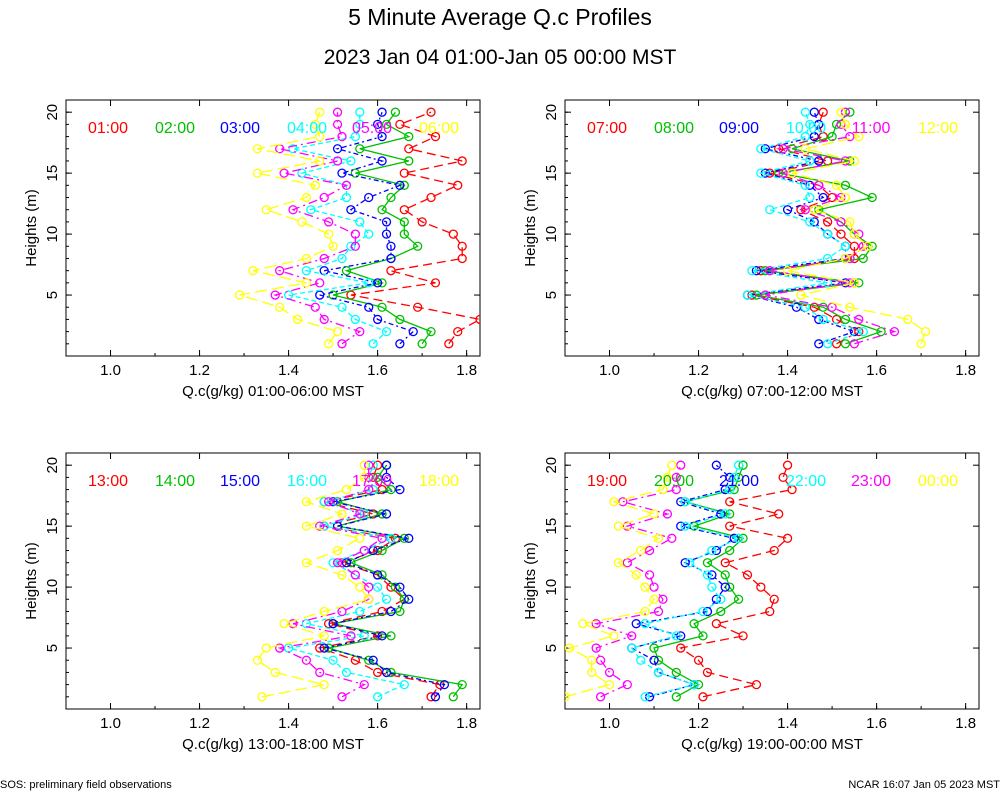 This screenshot has width=1000, height=800. I want to click on x-tick-label: 1.2, so click(199, 723).